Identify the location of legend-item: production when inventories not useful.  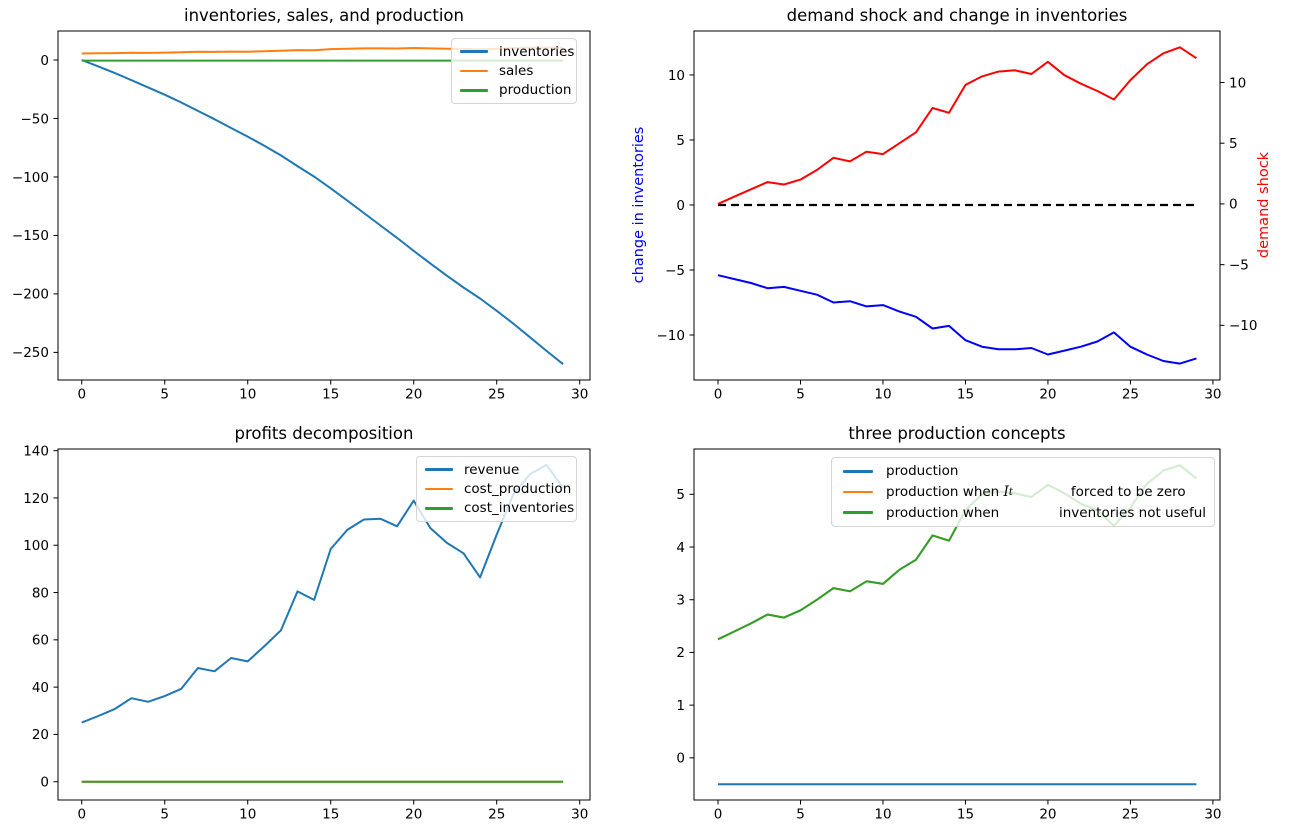
(1024, 512).